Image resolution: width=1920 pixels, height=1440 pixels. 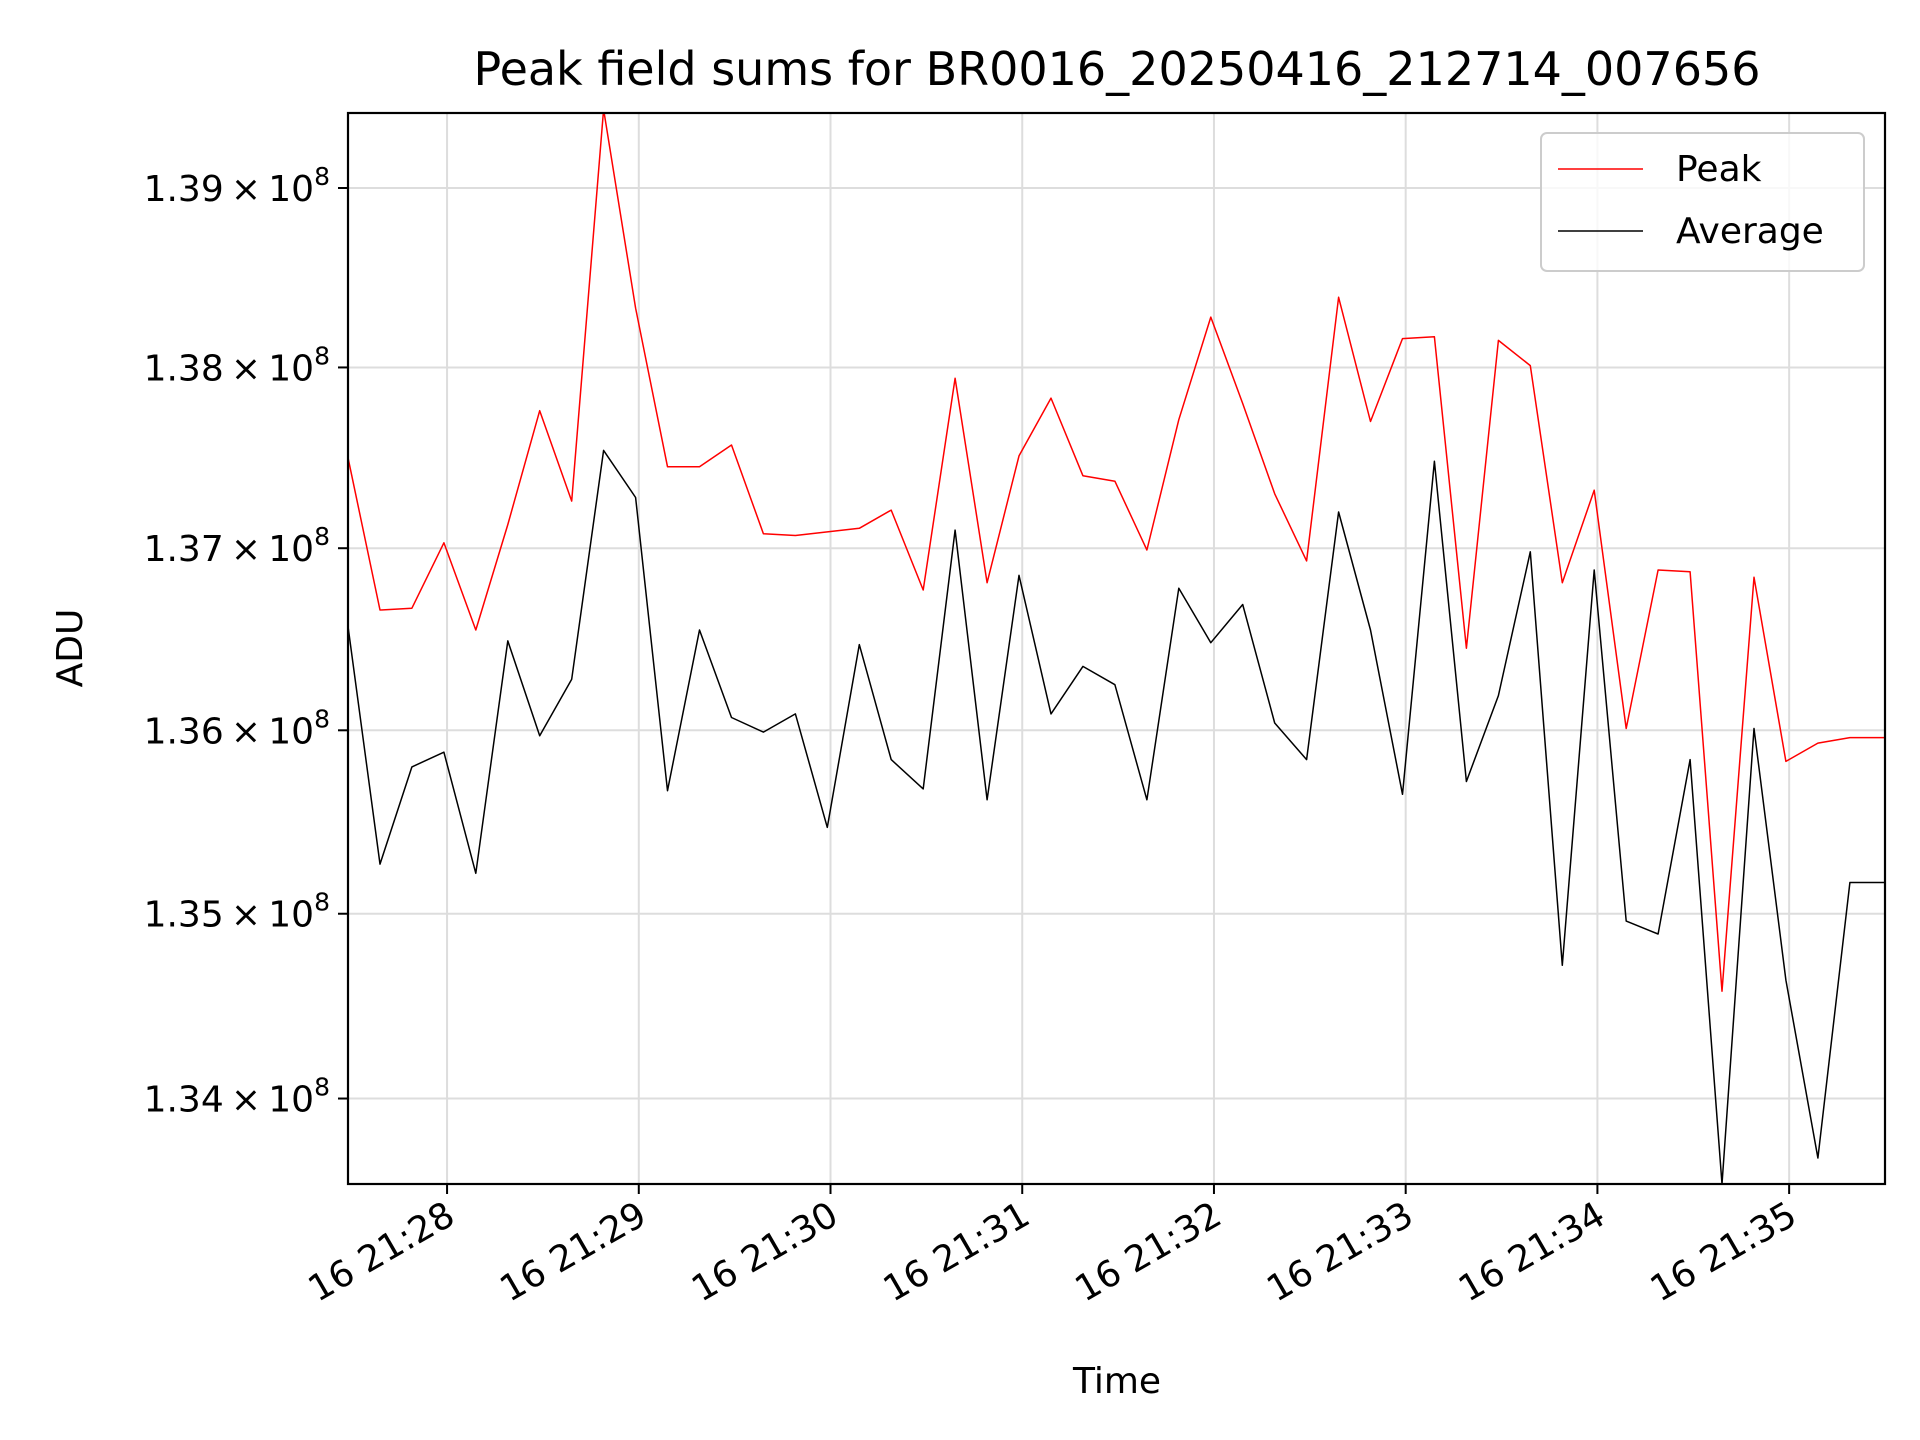 What do you see at coordinates (1116, 1381) in the screenshot?
I see `x-axis-label: Time` at bounding box center [1116, 1381].